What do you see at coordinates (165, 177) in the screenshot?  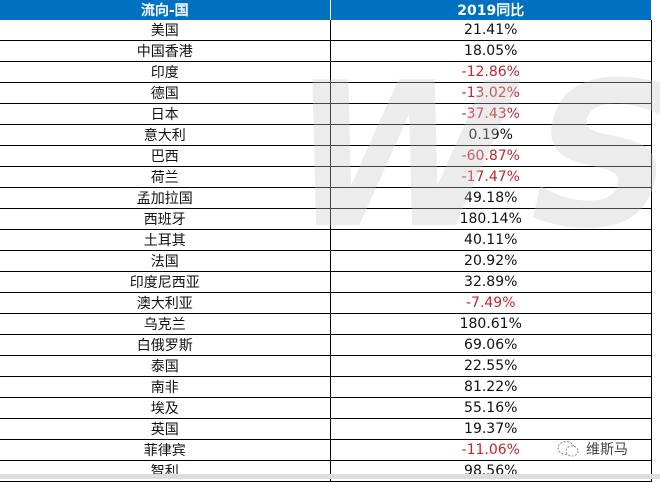 I see `country-cell: 荷兰` at bounding box center [165, 177].